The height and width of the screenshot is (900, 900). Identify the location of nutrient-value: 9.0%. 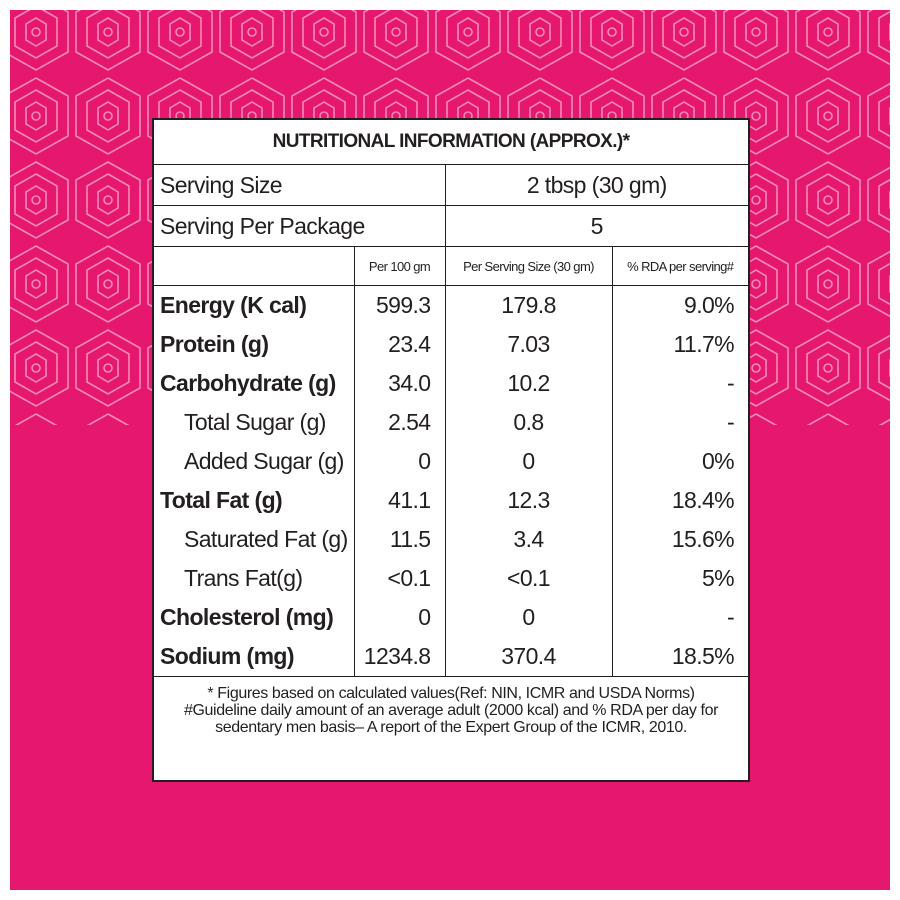
(680, 305).